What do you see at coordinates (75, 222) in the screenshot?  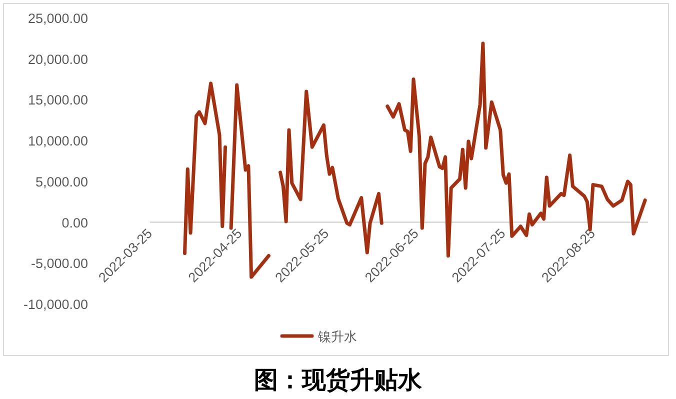 I see `y-tick-label: 0.00` at bounding box center [75, 222].